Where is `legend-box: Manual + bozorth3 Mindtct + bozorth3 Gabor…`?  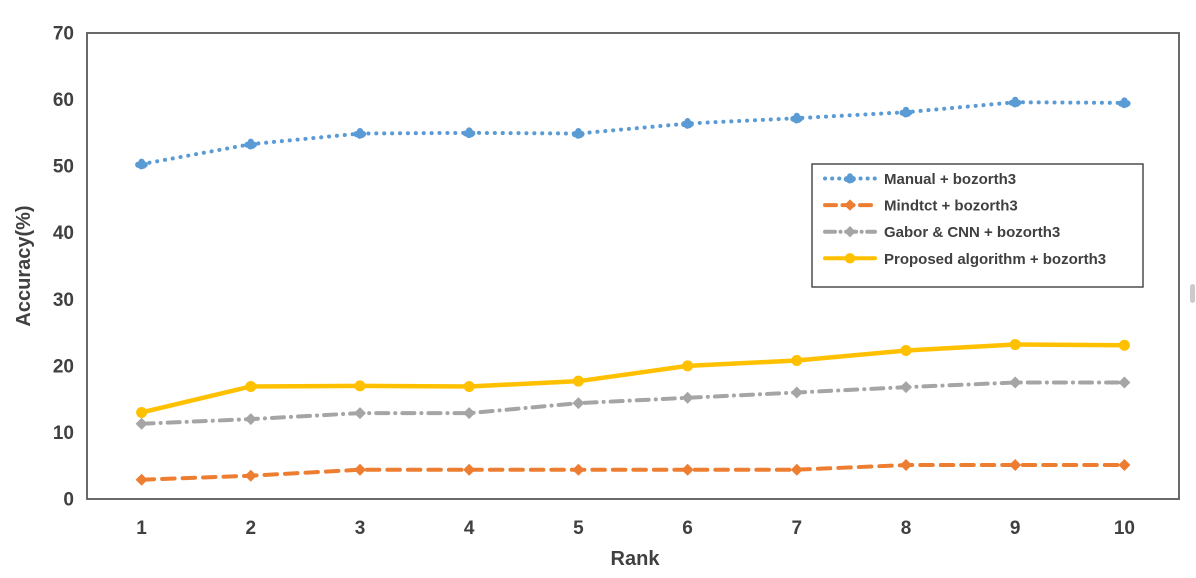
legend-box: Manual + bozorth3 Mindtct + bozorth3 Gabor… is located at coordinates (977, 225).